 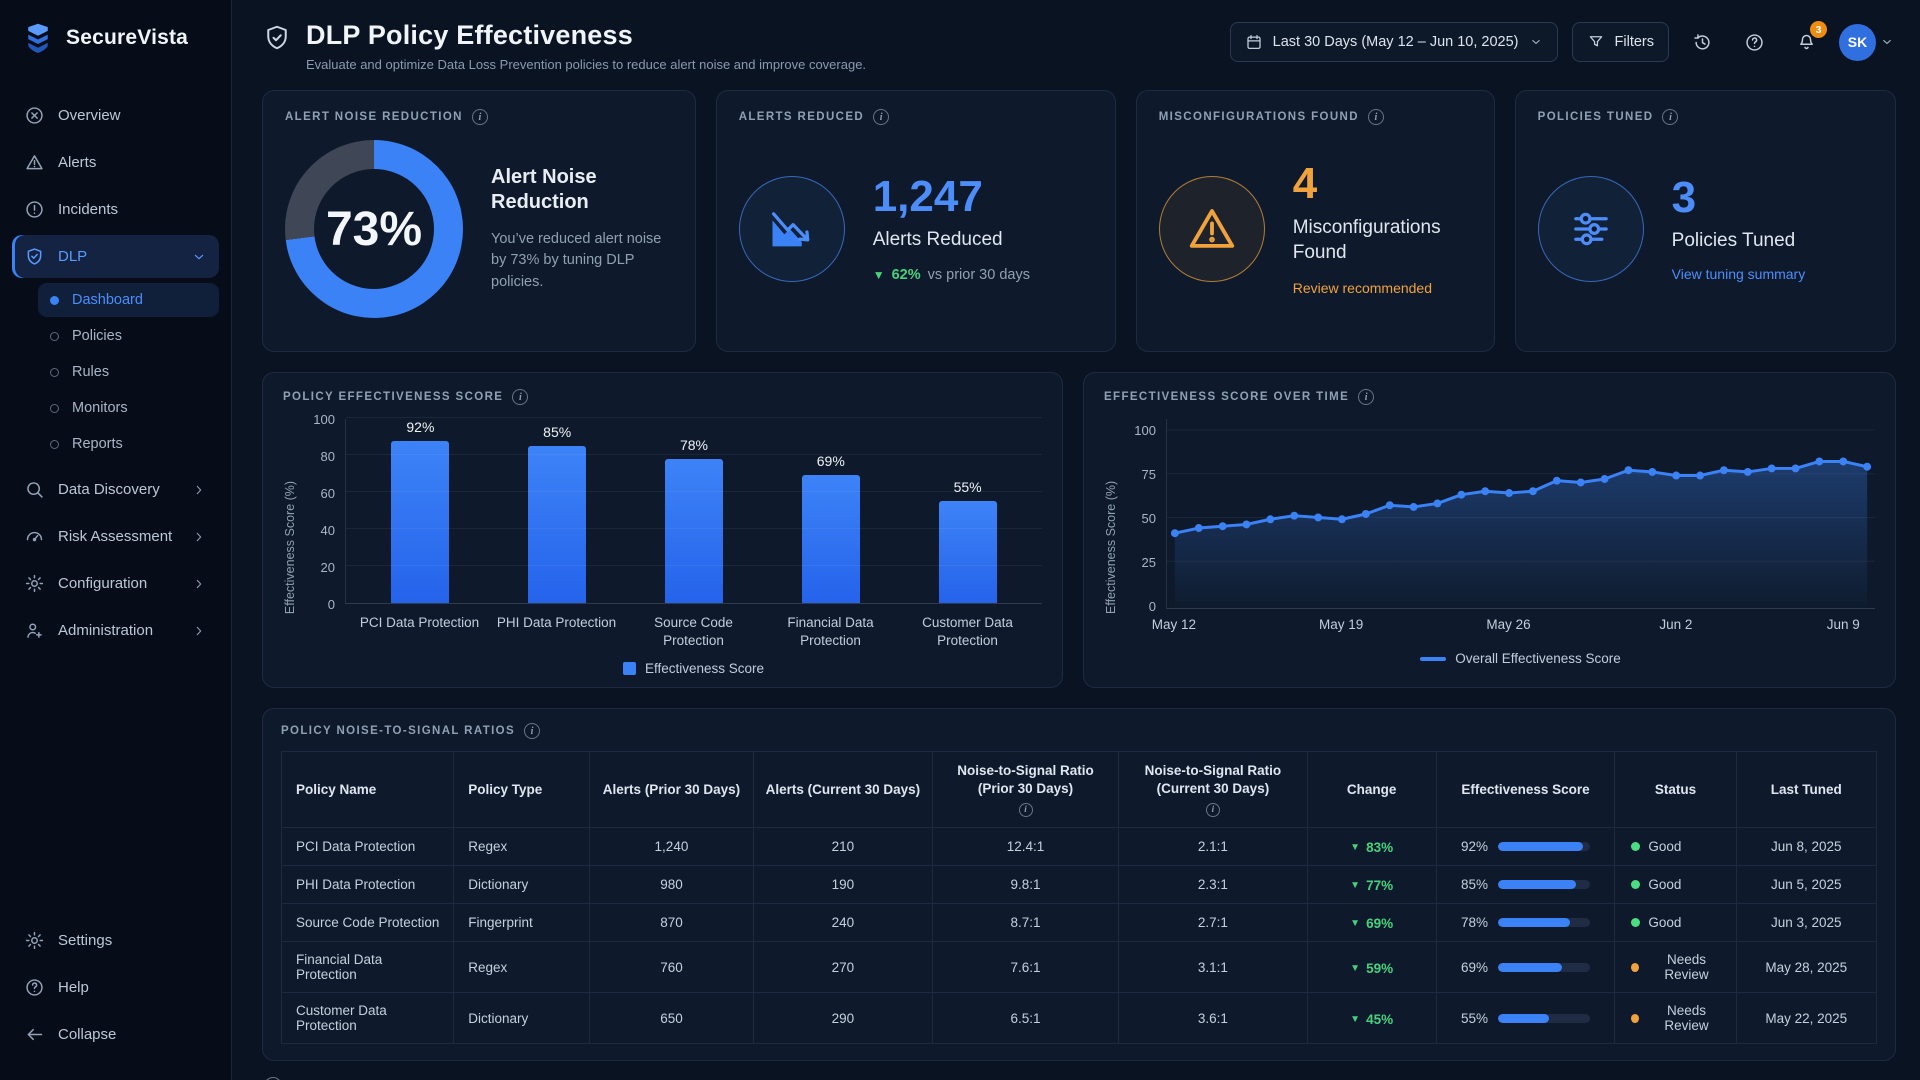 I want to click on line-y-axis: 0 25 50 75 100, so click(x=1145, y=516).